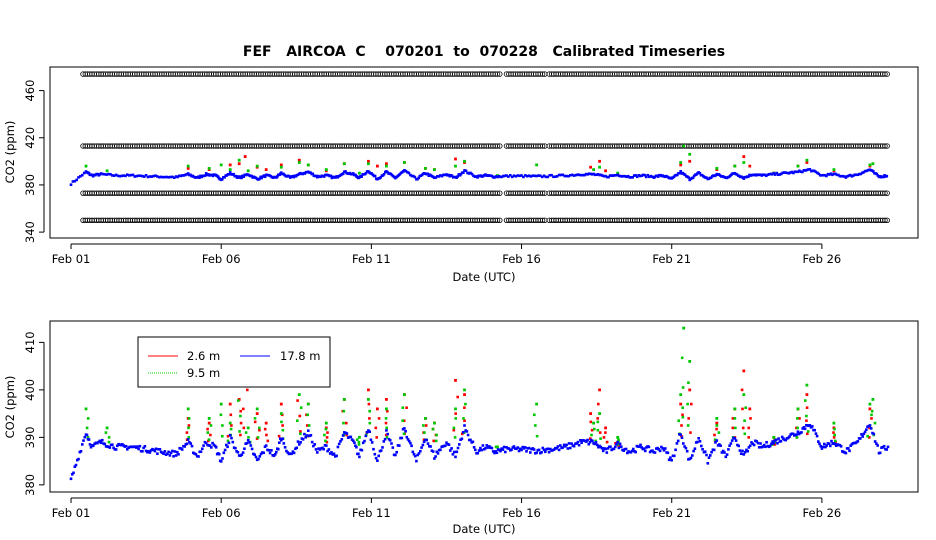  Describe the element at coordinates (500, 74) in the screenshot. I see `calibration-point` at that location.